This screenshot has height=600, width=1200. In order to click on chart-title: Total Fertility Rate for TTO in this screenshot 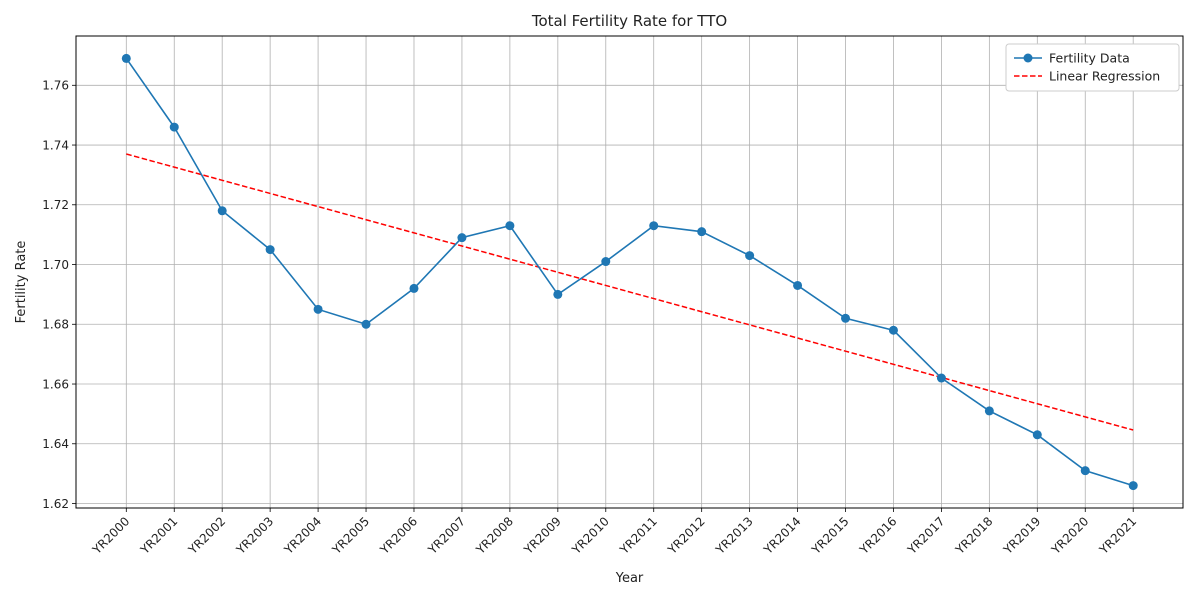, I will do `click(629, 21)`.